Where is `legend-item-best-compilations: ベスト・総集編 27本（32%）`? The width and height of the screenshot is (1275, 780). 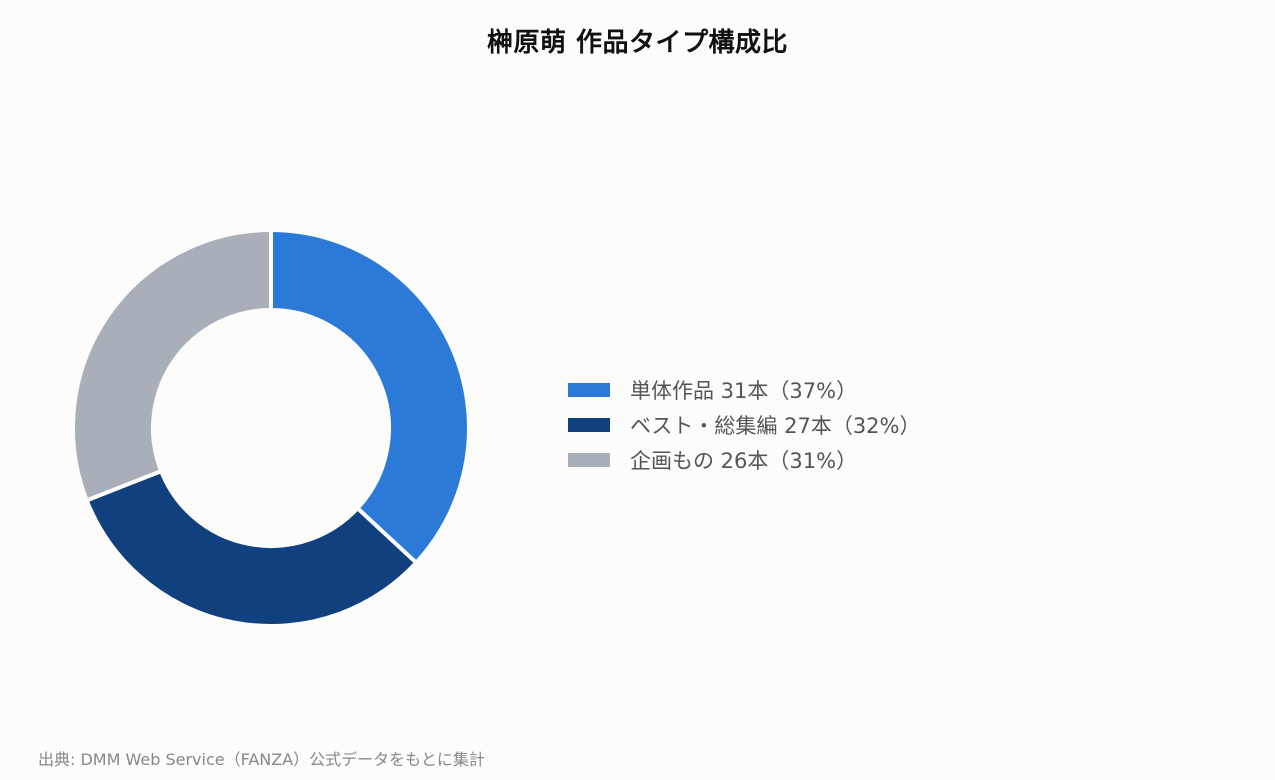
legend-item-best-compilations: ベスト・総集編 27本（32%） is located at coordinates (744, 424).